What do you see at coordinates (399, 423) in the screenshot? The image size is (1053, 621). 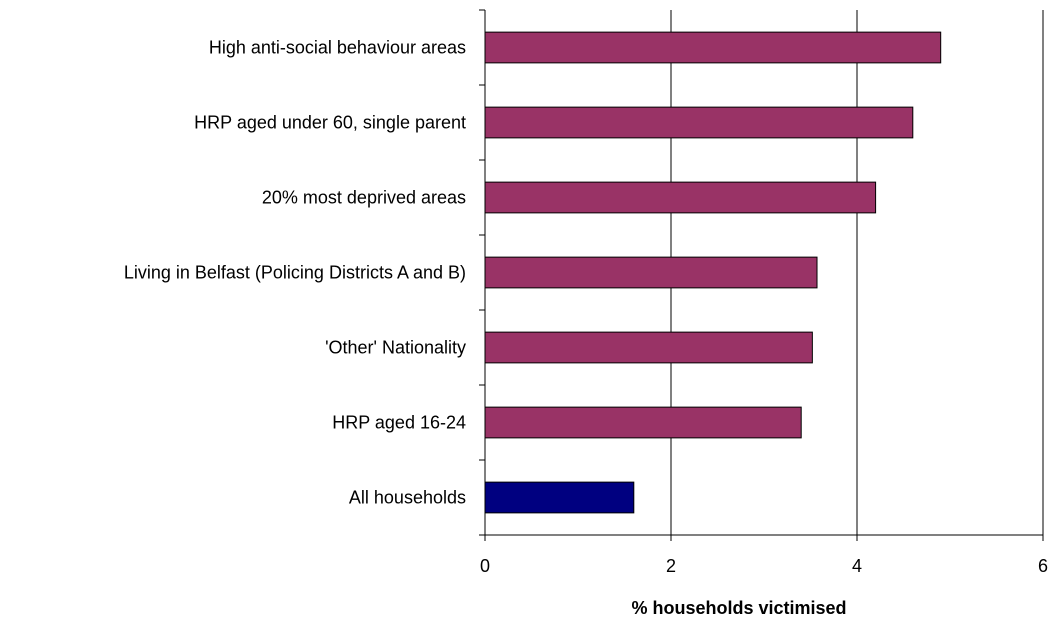 I see `category-label: HRP aged 16-24` at bounding box center [399, 423].